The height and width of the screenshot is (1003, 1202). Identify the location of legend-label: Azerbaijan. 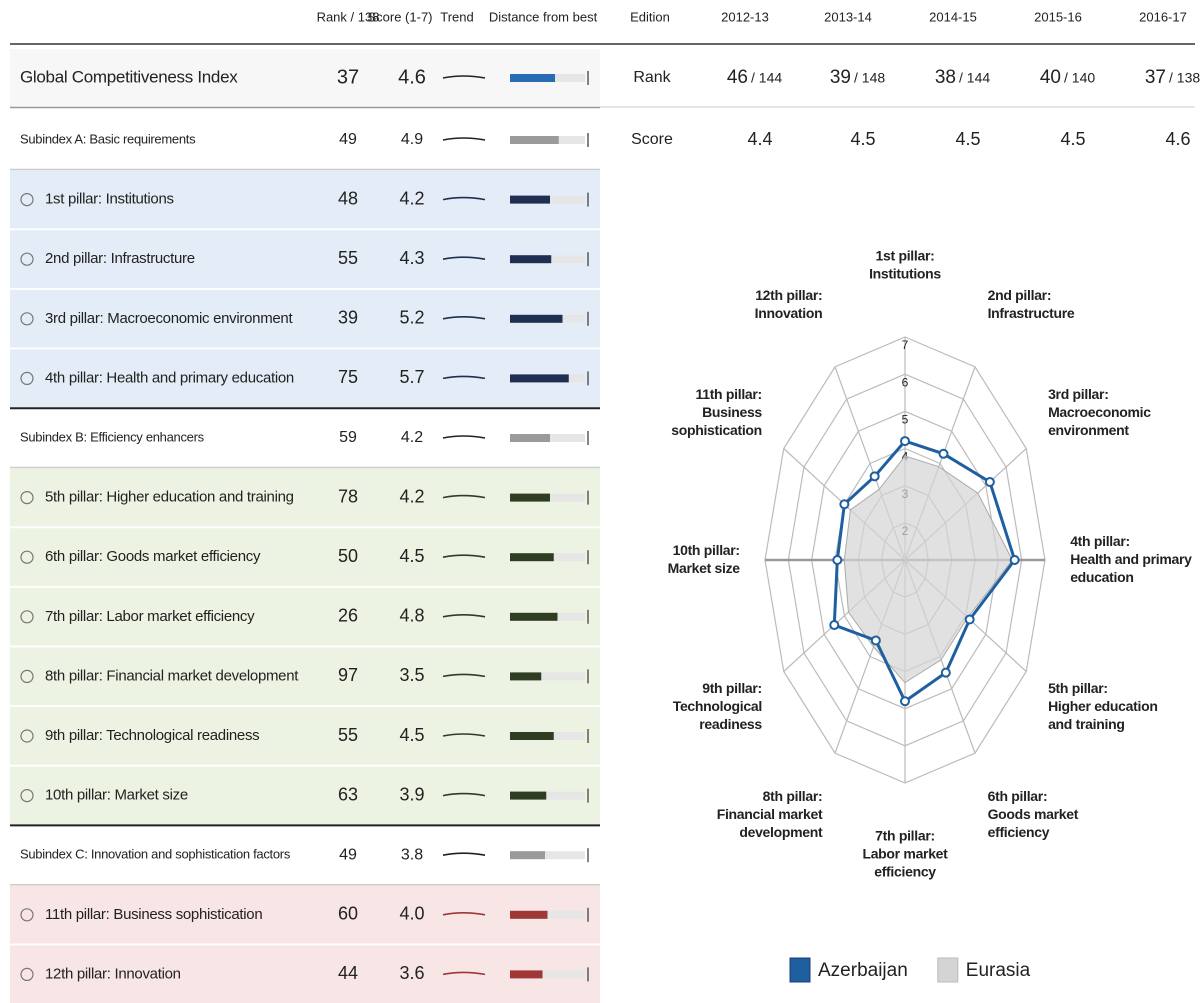
(863, 970).